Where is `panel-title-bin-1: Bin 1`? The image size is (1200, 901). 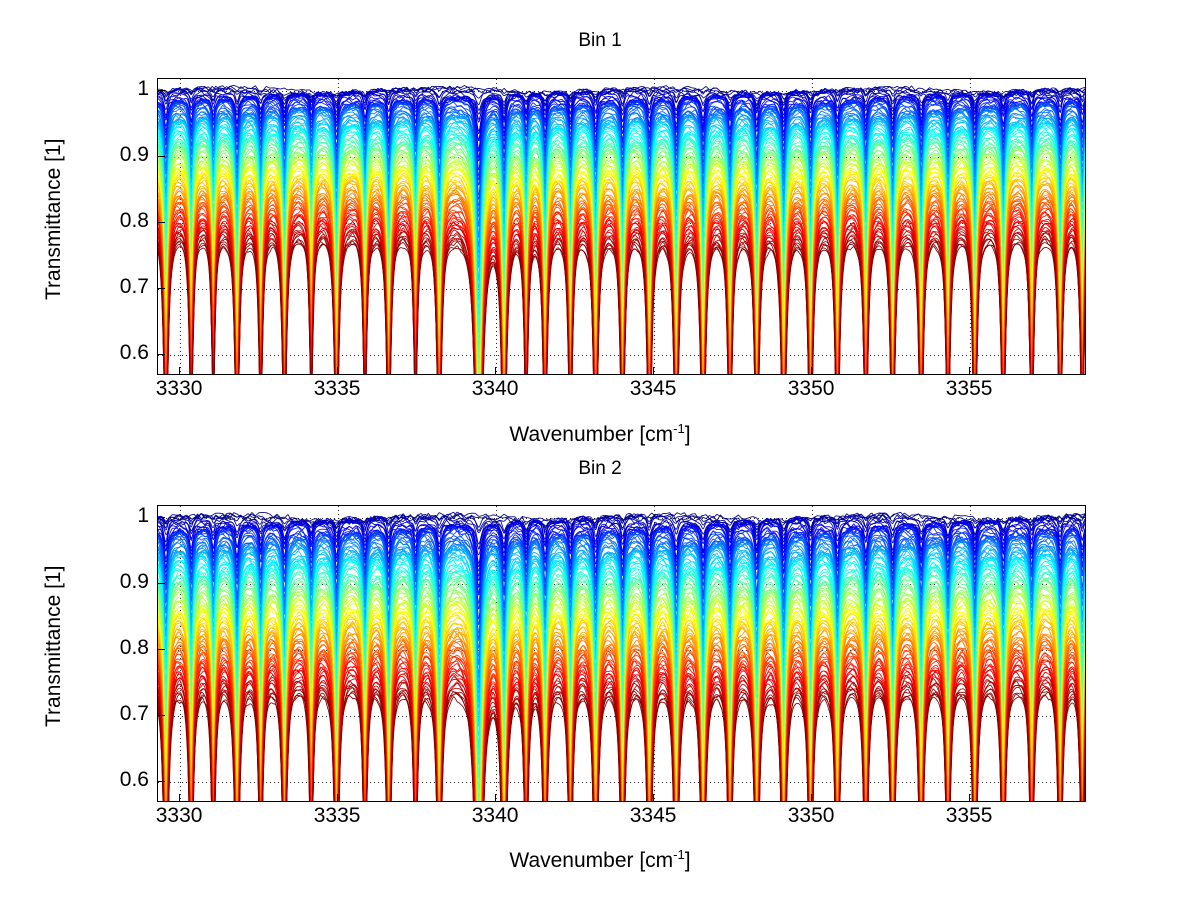 panel-title-bin-1: Bin 1 is located at coordinates (600, 40).